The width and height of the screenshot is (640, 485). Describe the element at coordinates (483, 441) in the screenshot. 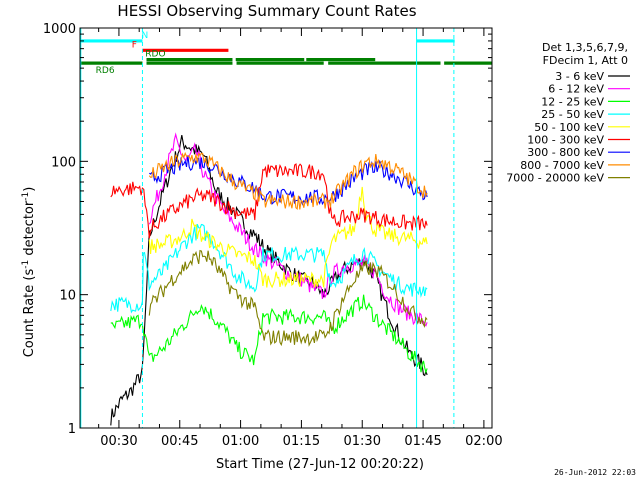

I see `x-tick-label-02-00: 02:00` at that location.